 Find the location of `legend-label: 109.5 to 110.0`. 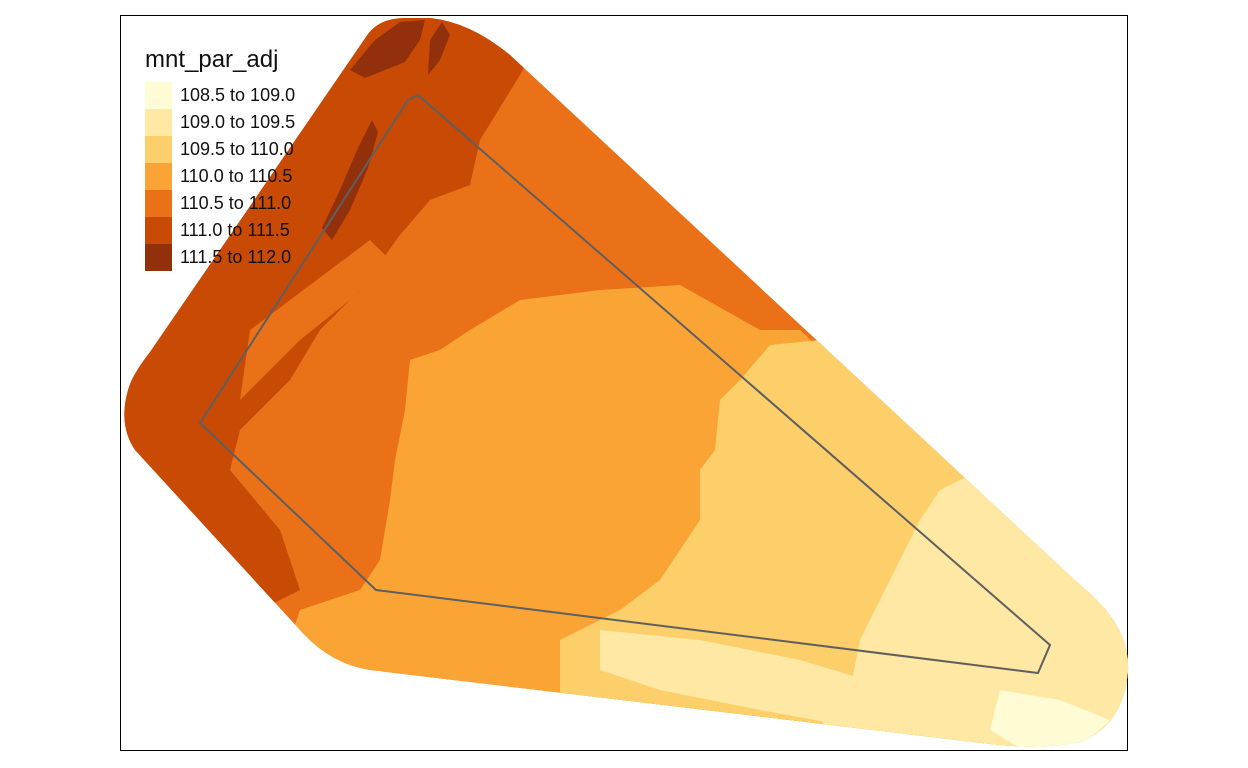

legend-label: 109.5 to 110.0 is located at coordinates (237, 149).